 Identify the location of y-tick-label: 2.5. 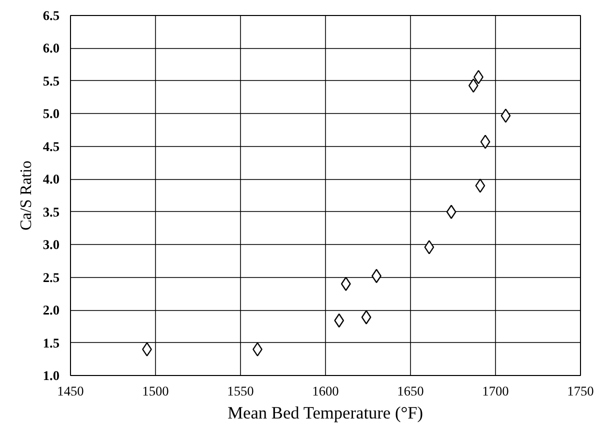
(51, 277).